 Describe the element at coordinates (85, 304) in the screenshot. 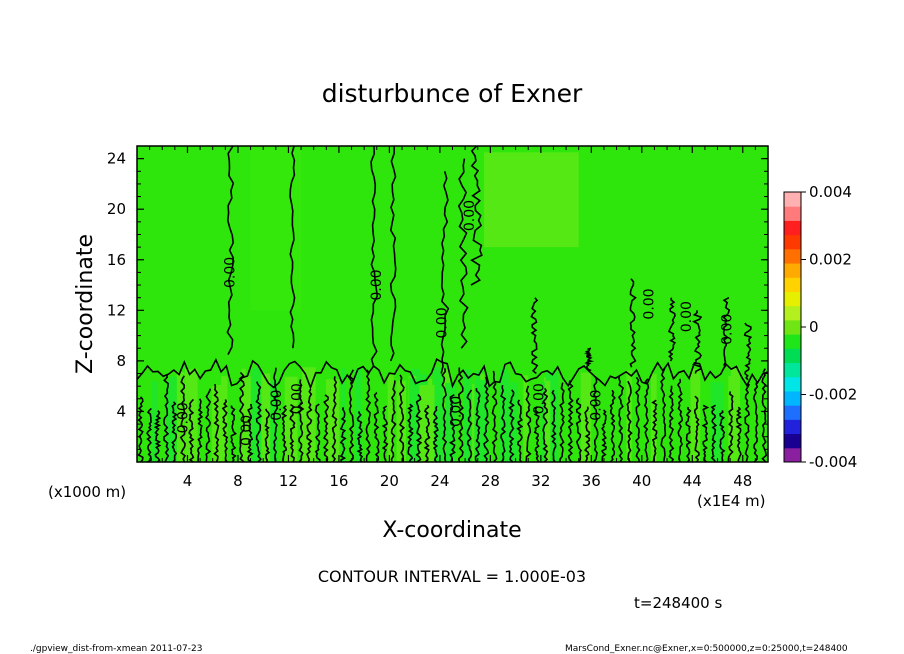

I see `y-axis-label: Z-coordinate` at that location.